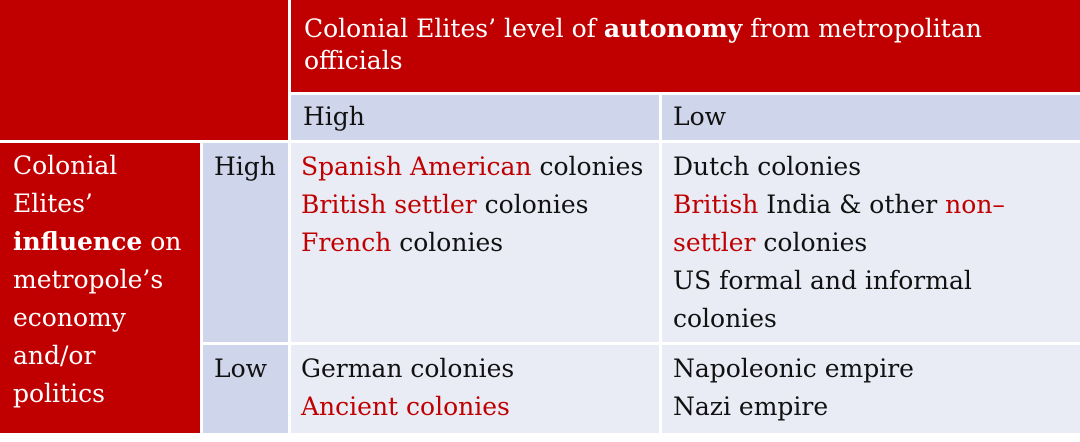 The width and height of the screenshot is (1080, 442). What do you see at coordinates (793, 368) in the screenshot?
I see `list-item: Napoleonic empire` at bounding box center [793, 368].